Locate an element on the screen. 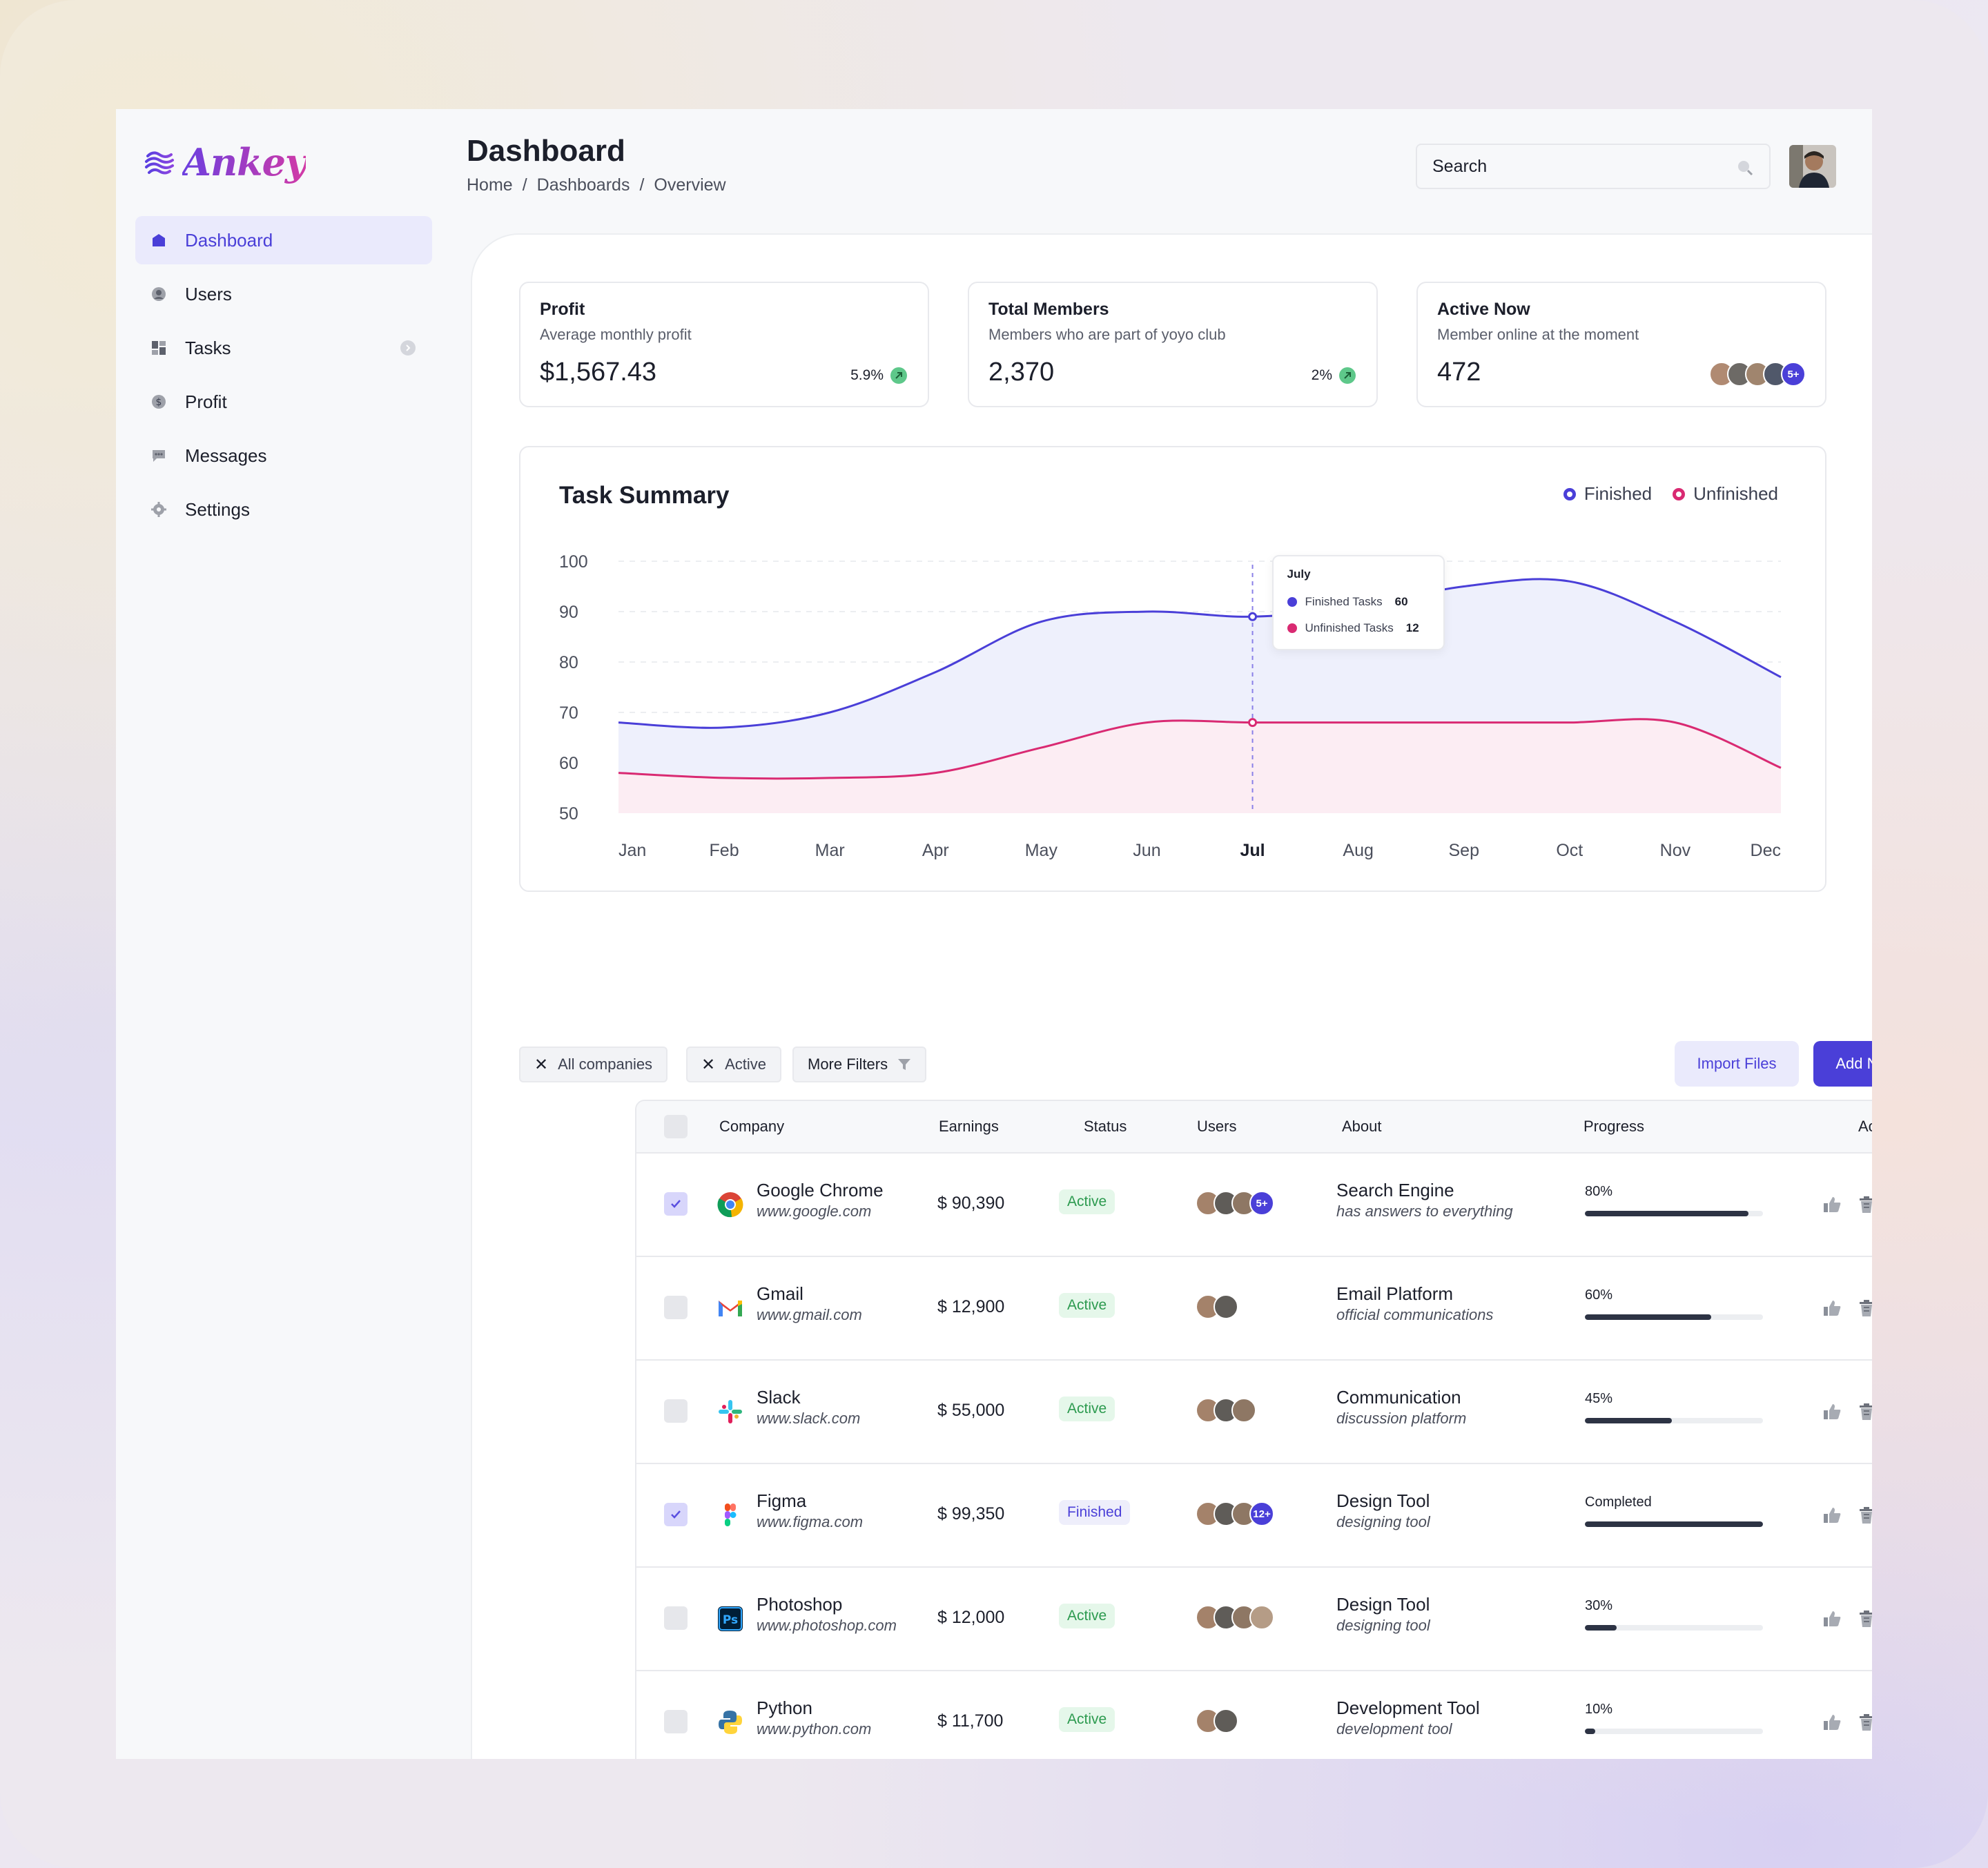  company-cell: Figma www.figma.com is located at coordinates (810, 1510).